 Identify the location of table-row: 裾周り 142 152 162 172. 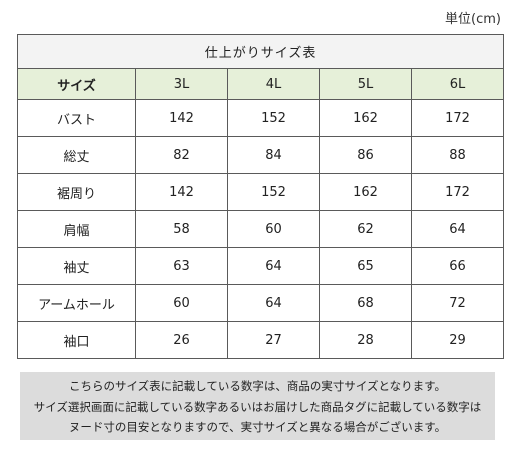
(261, 192).